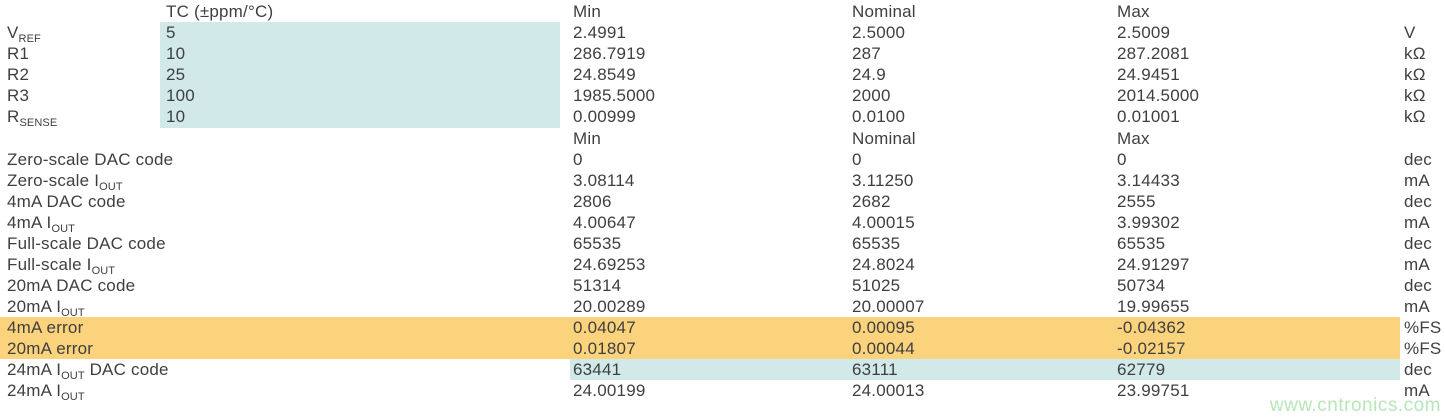 The image size is (1445, 418). What do you see at coordinates (90, 159) in the screenshot?
I see `row-label: Zero-scale DAC code` at bounding box center [90, 159].